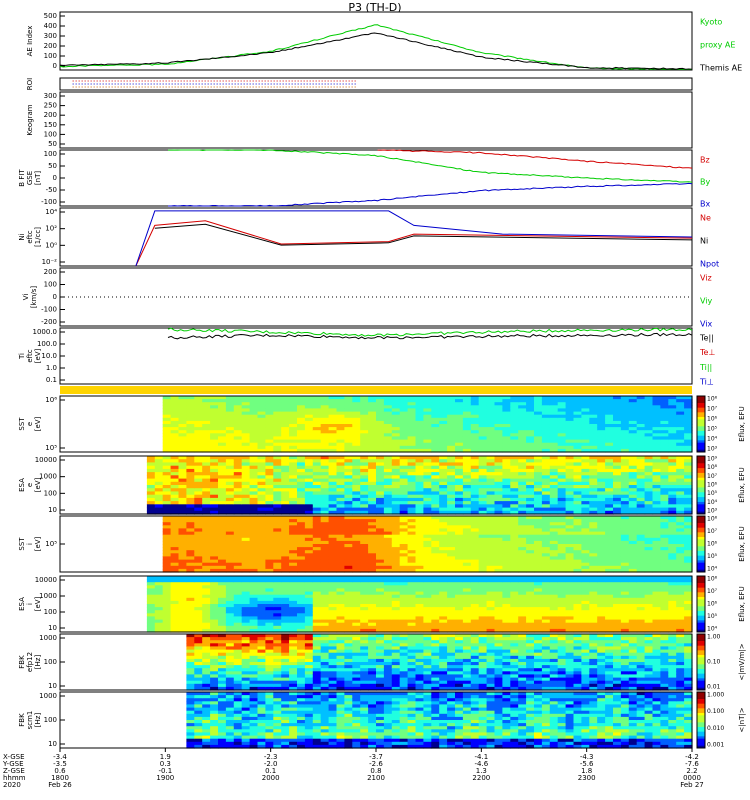 This screenshot has width=750, height=800. What do you see at coordinates (30, 355) in the screenshot?
I see `ylabel-ti: eftc` at bounding box center [30, 355].